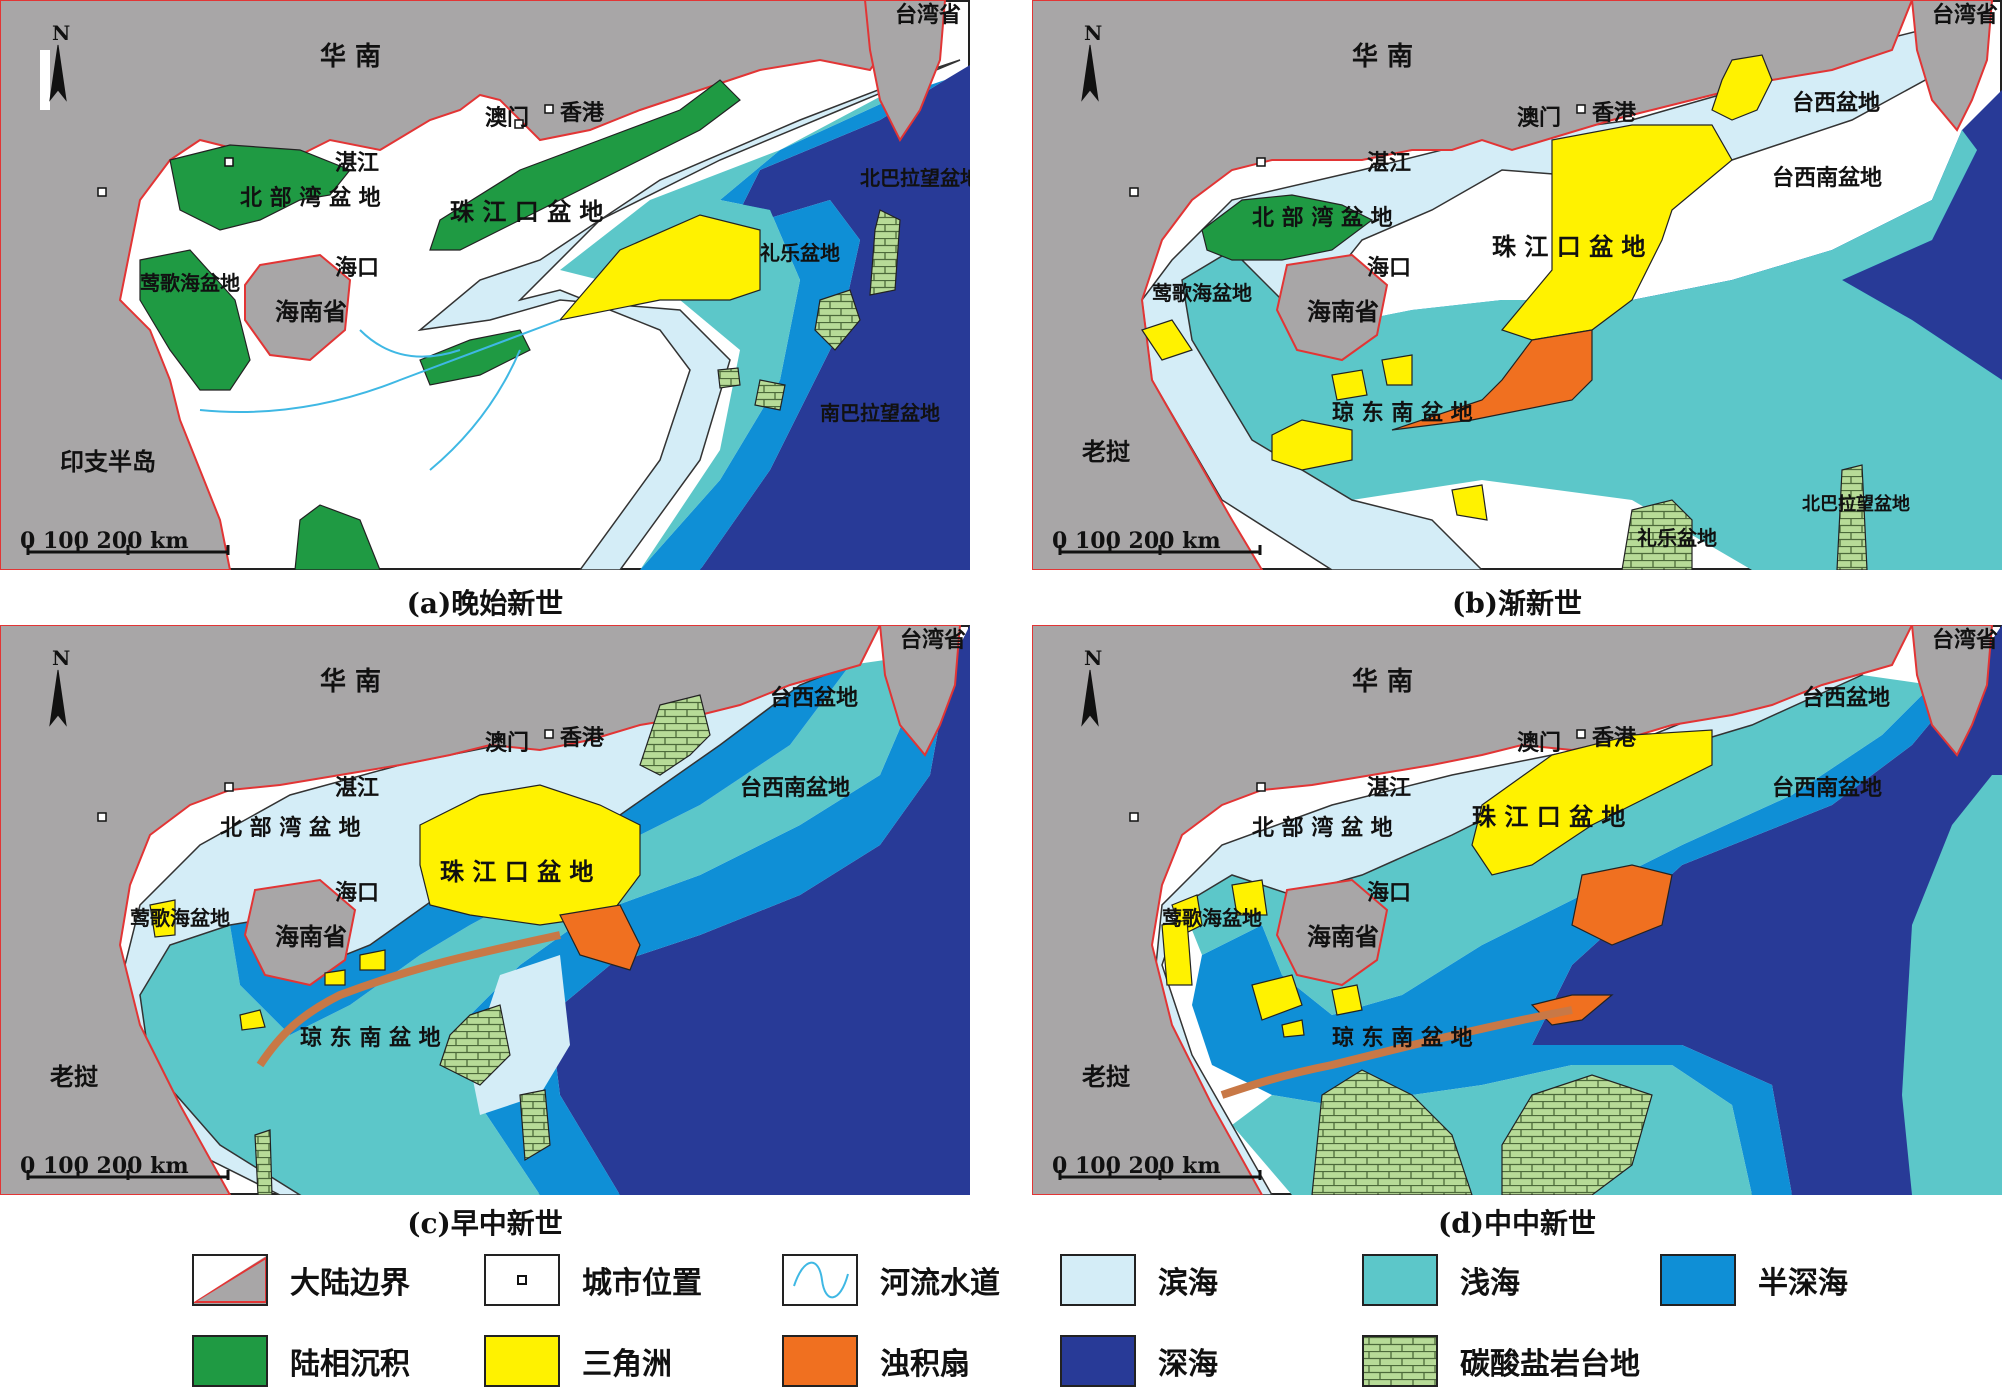  Describe the element at coordinates (74, 1076) in the screenshot. I see `label-laos: 老挝` at that location.